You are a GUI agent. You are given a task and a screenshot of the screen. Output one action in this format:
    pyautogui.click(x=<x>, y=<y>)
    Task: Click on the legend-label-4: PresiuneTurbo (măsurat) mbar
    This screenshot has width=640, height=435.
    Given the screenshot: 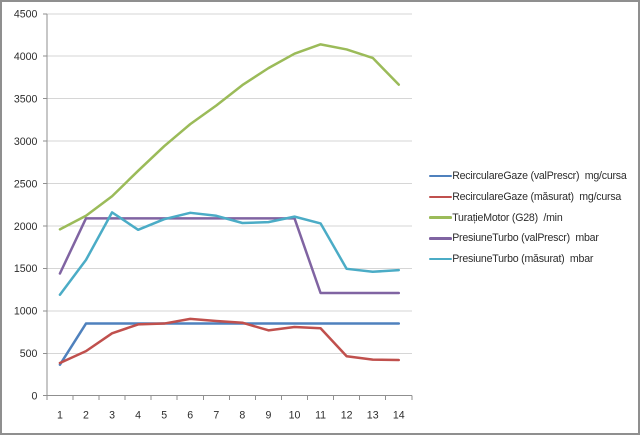 What is the action you would take?
    pyautogui.click(x=523, y=258)
    